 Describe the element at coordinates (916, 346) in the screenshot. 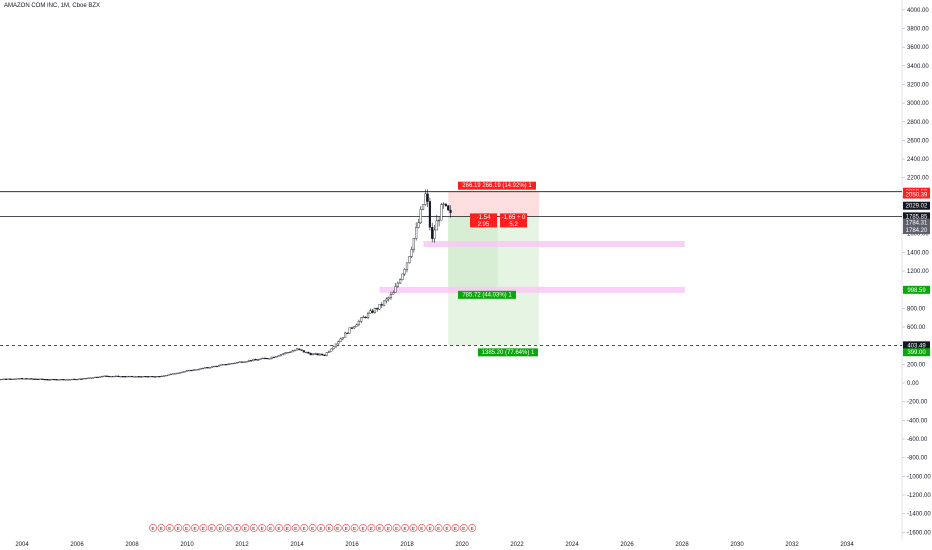

I see `price-tag-label: 403.49` at that location.